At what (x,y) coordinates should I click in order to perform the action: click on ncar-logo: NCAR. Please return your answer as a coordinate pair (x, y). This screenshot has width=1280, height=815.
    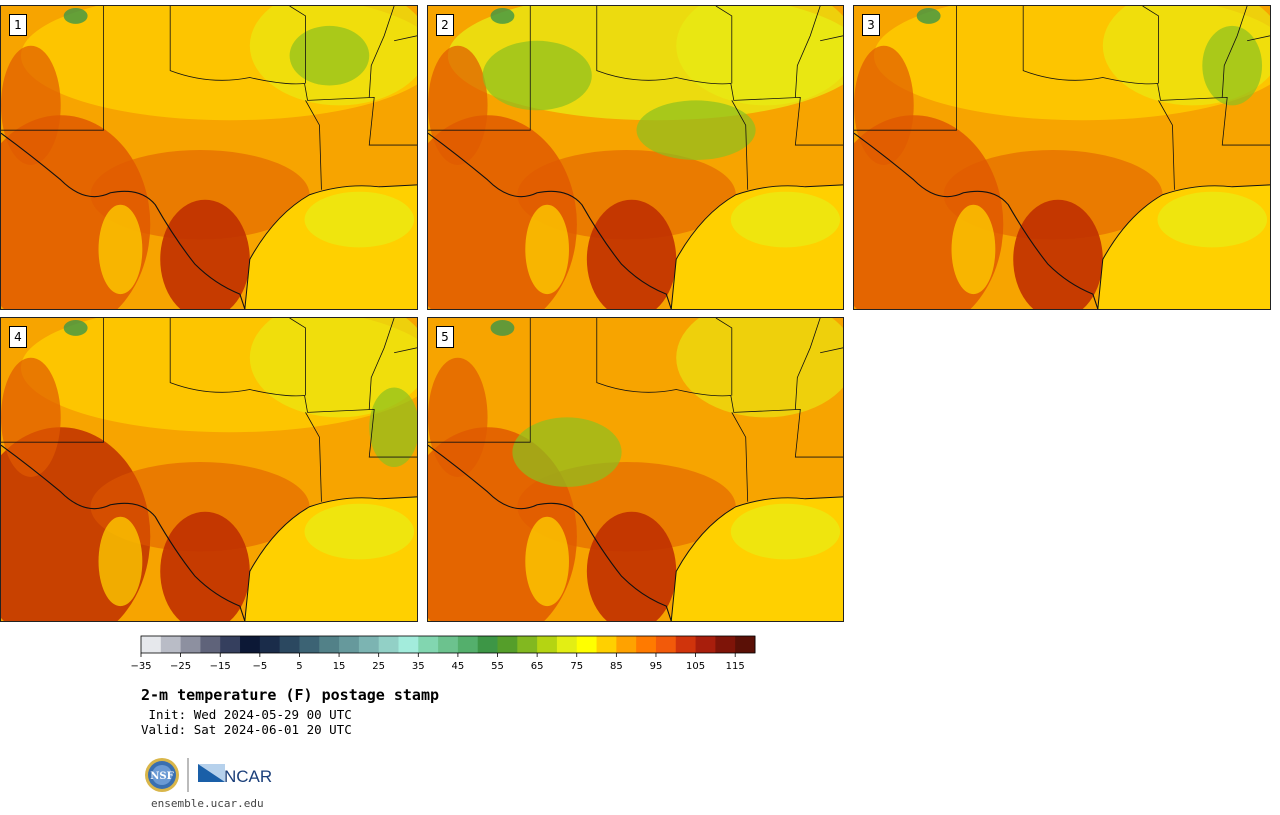
    Looking at the image, I should click on (235, 775).